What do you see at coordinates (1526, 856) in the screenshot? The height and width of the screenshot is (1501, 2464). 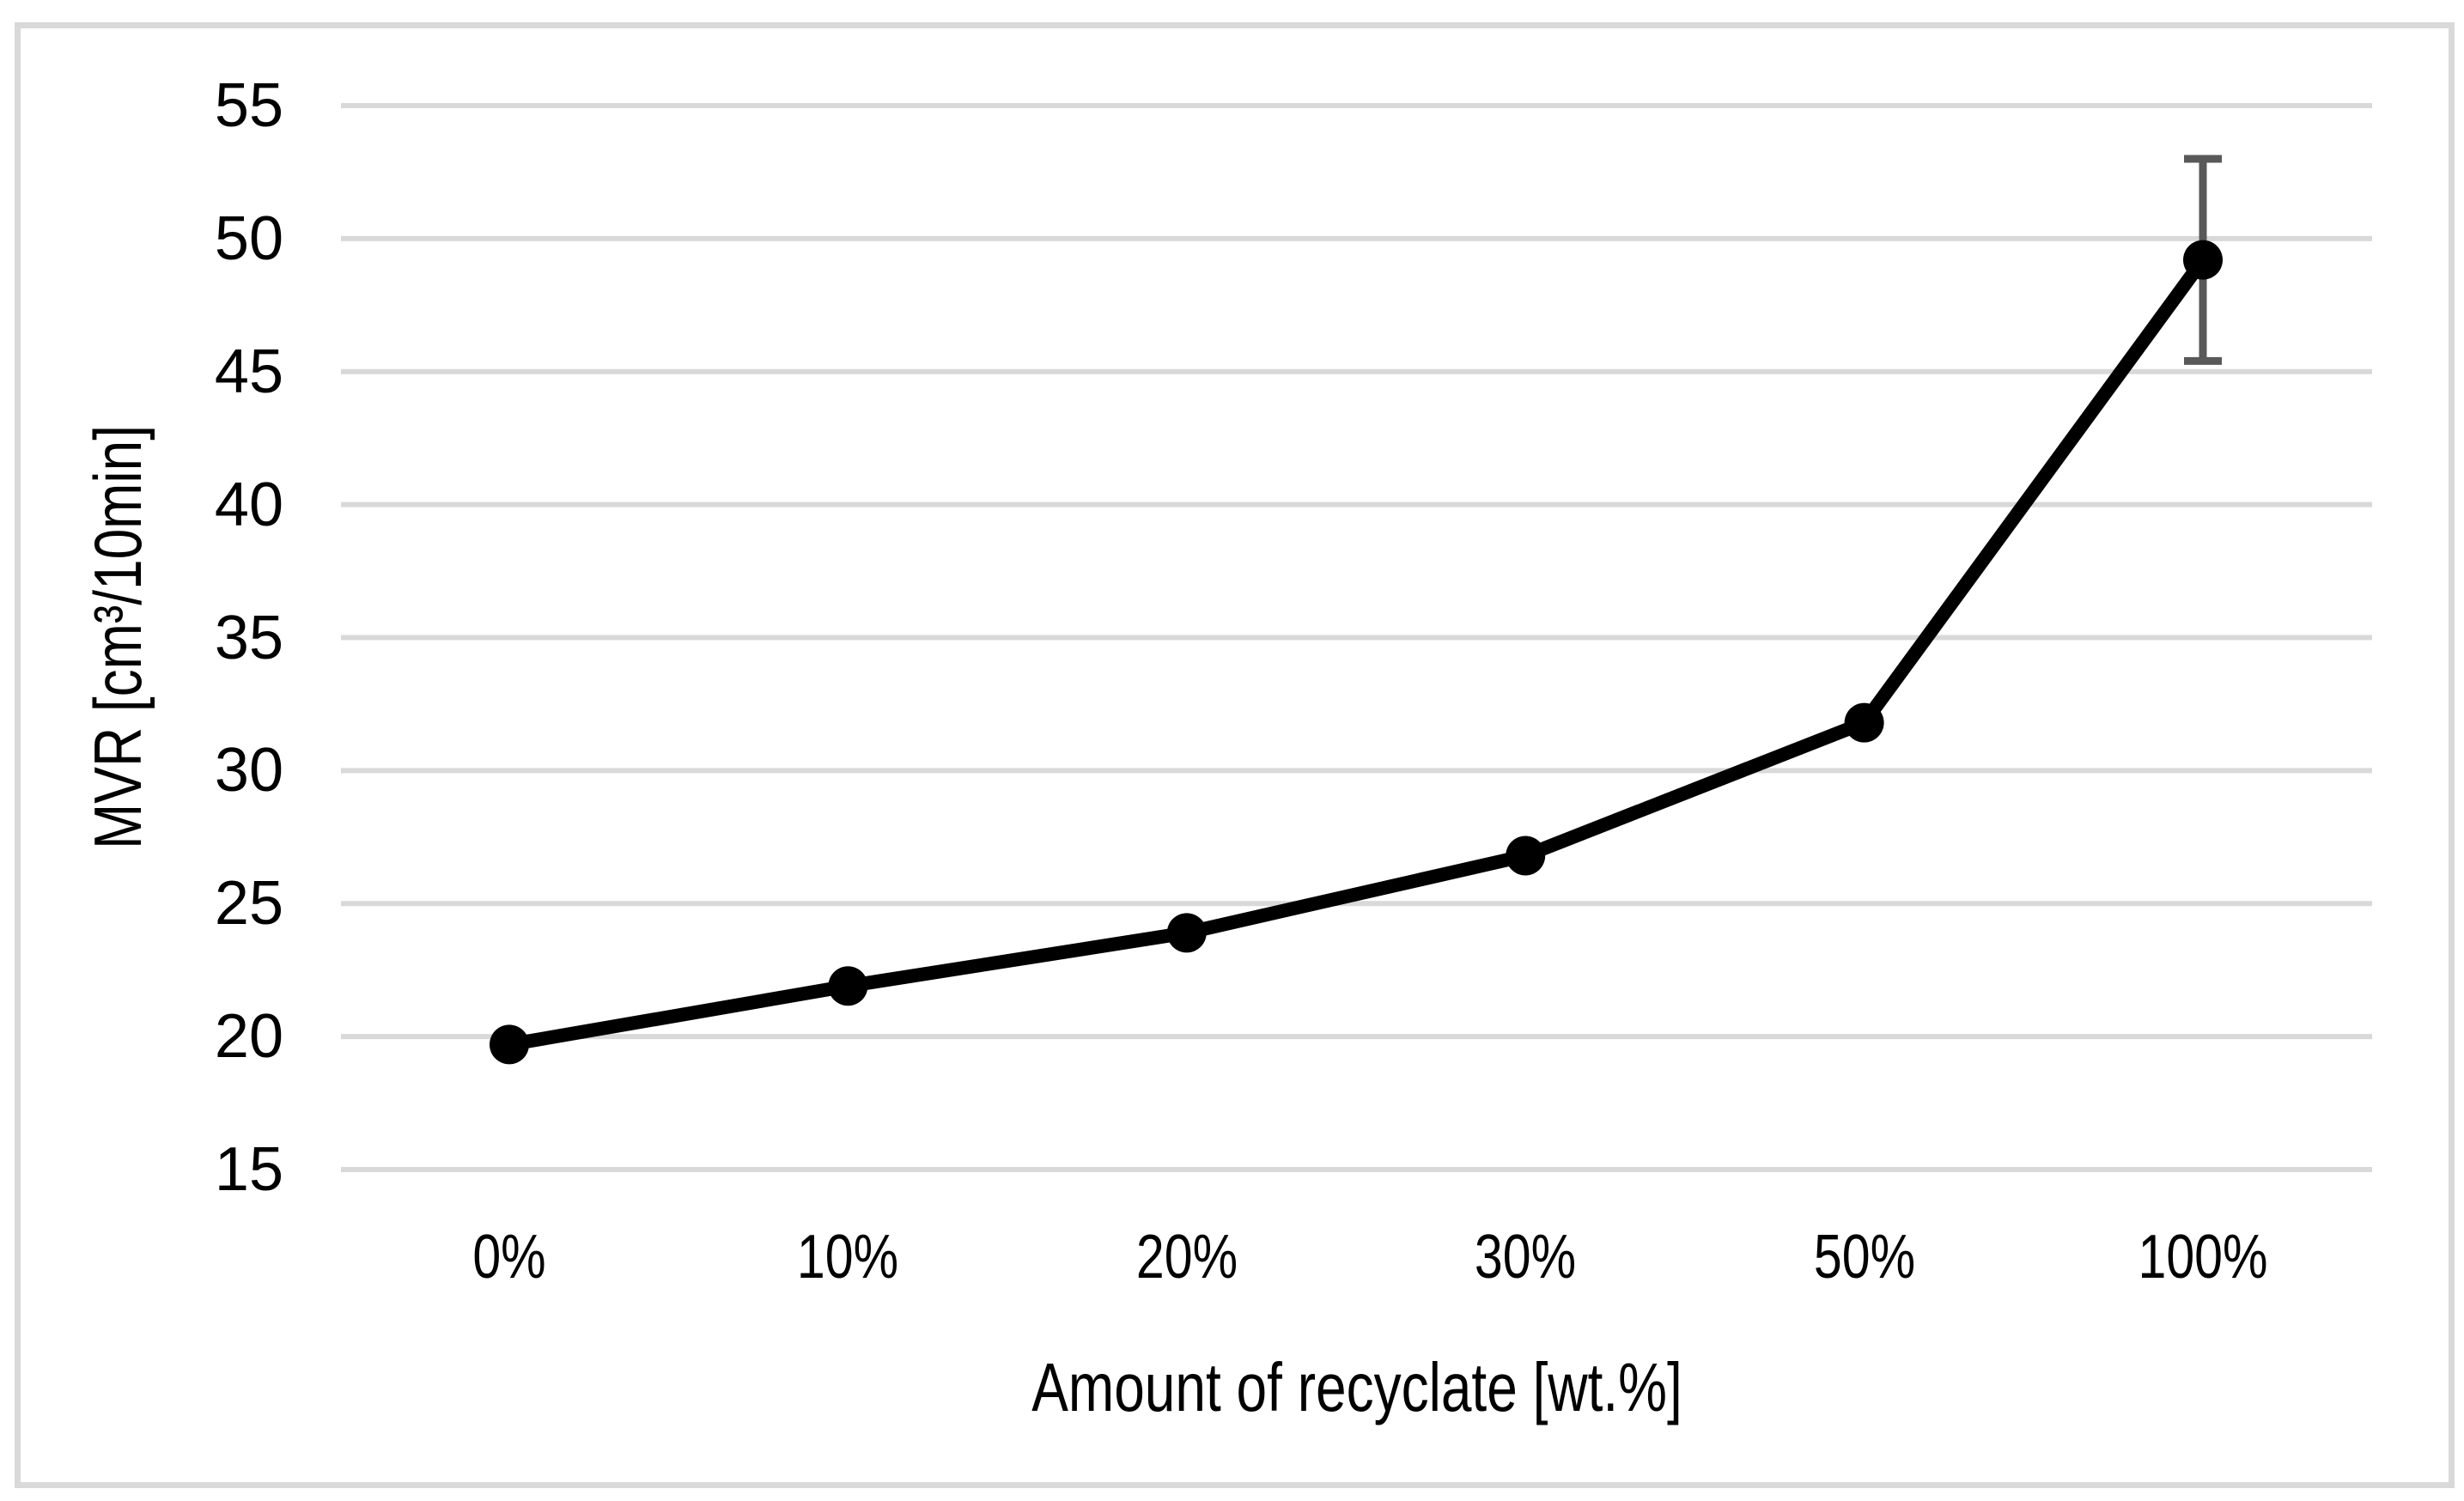 I see `data-point-marker-30%` at bounding box center [1526, 856].